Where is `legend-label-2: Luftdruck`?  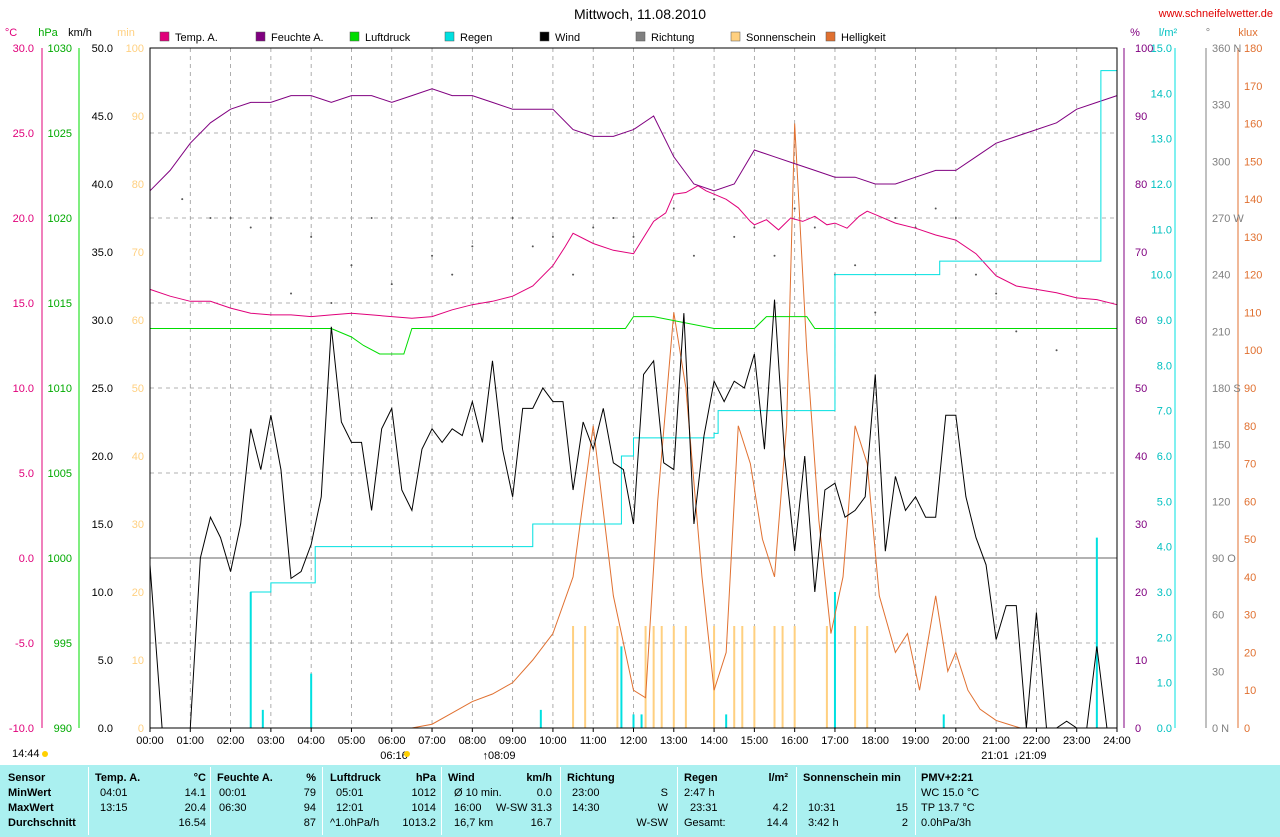
legend-label-2: Luftdruck is located at coordinates (388, 38).